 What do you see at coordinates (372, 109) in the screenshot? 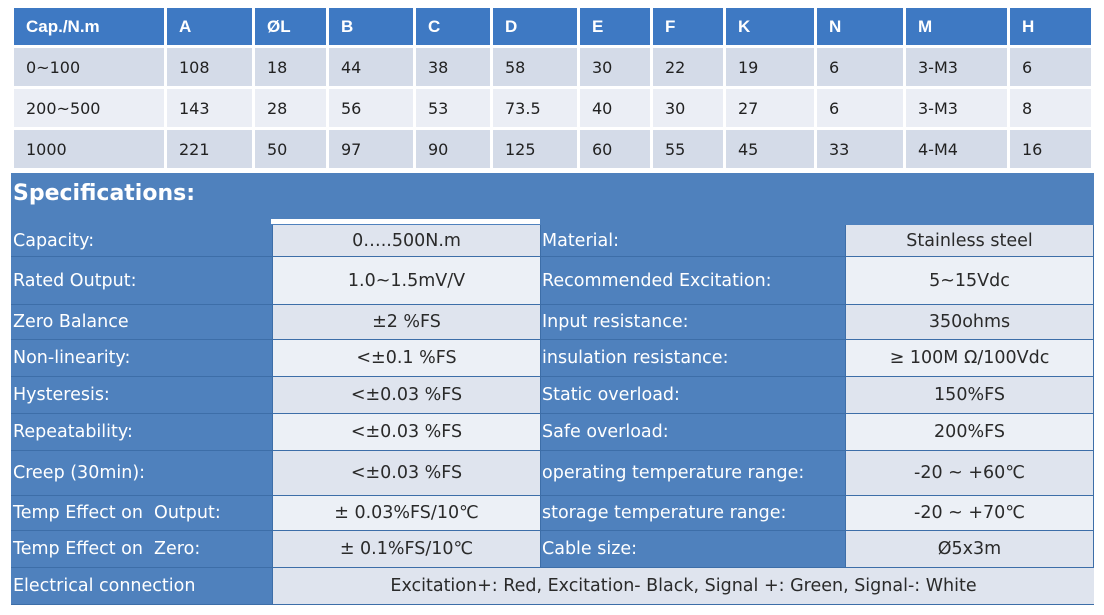
I see `table-cell: 56` at bounding box center [372, 109].